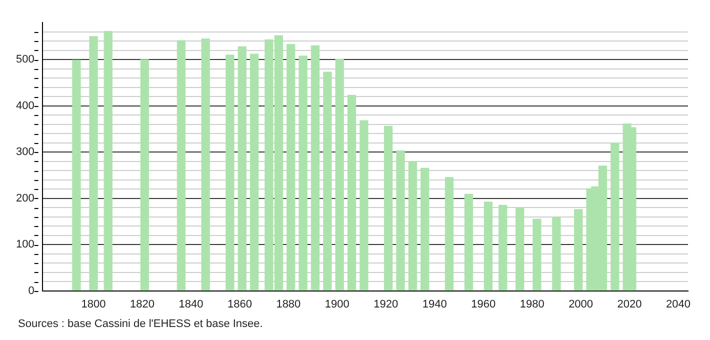  What do you see at coordinates (25, 106) in the screenshot?
I see `y-tick-label: 400` at bounding box center [25, 106].